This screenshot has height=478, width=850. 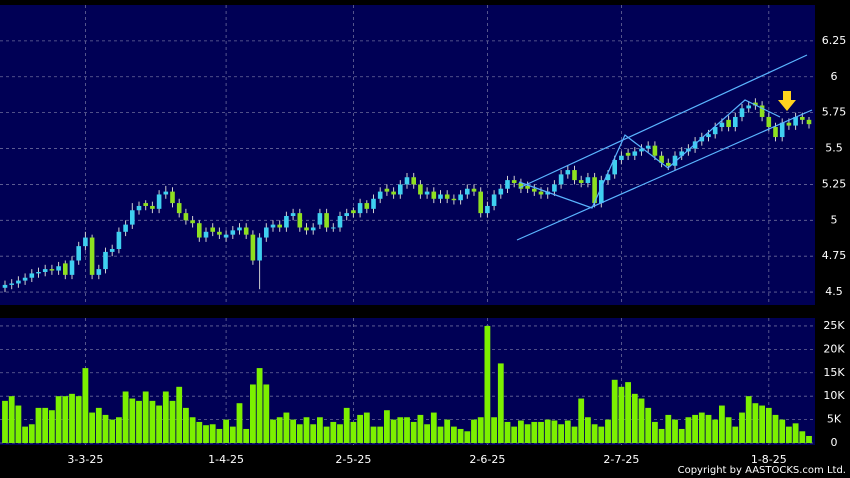 I want to click on x-tick-label: 2-6-25, so click(x=487, y=459).